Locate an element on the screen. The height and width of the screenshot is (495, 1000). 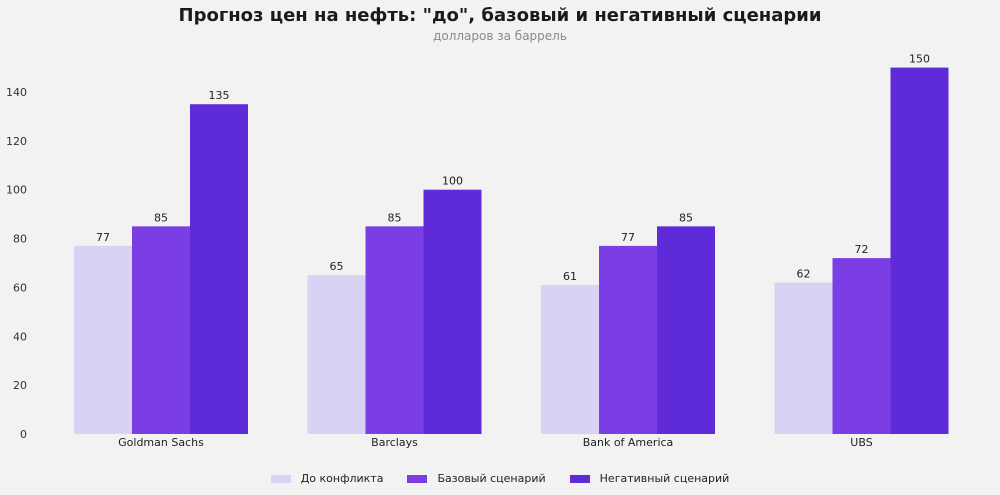
legend-item: До конфликта is located at coordinates (327, 478).